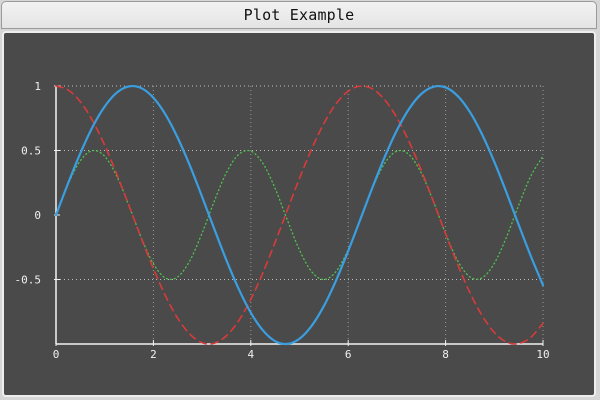  I want to click on x-tick-label: 10, so click(542, 354).